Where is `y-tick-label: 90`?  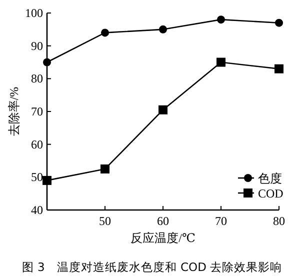 y-tick-label: 90 is located at coordinates (37, 45).